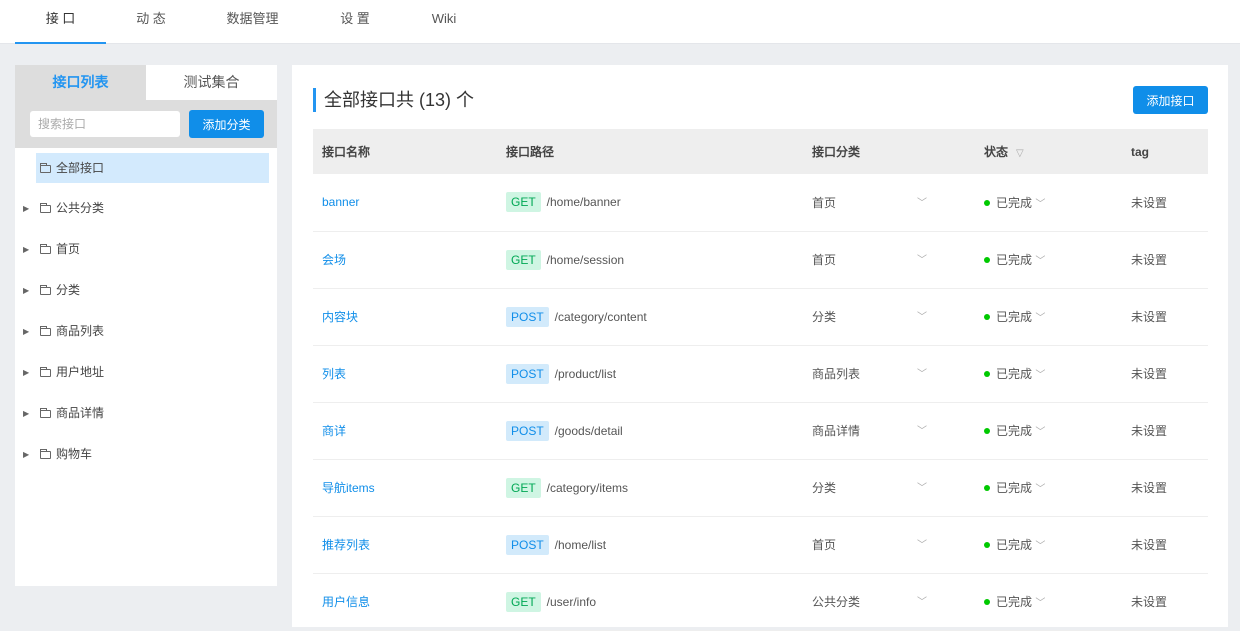 This screenshot has height=631, width=1240. What do you see at coordinates (889, 151) in the screenshot?
I see `column-header: 接口分类` at bounding box center [889, 151].